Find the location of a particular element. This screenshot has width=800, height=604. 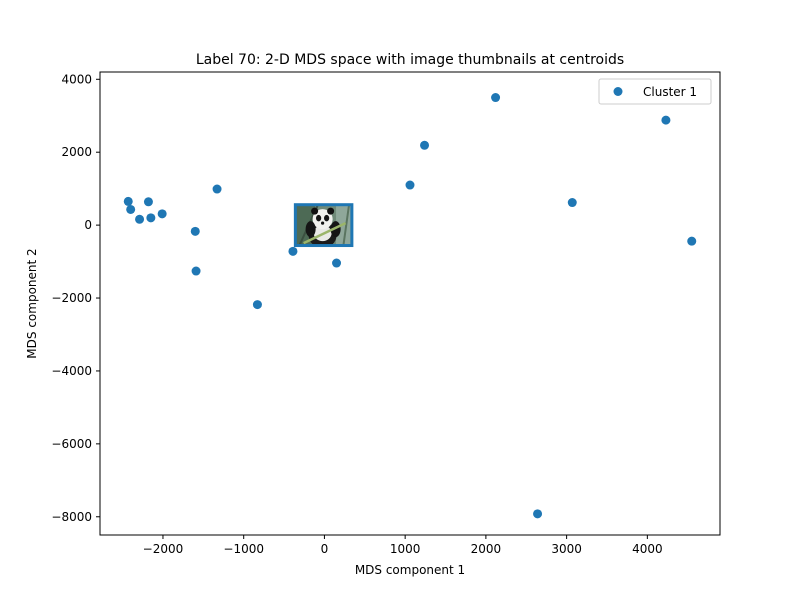

y-tick-label: 4000 is located at coordinates (76, 79).